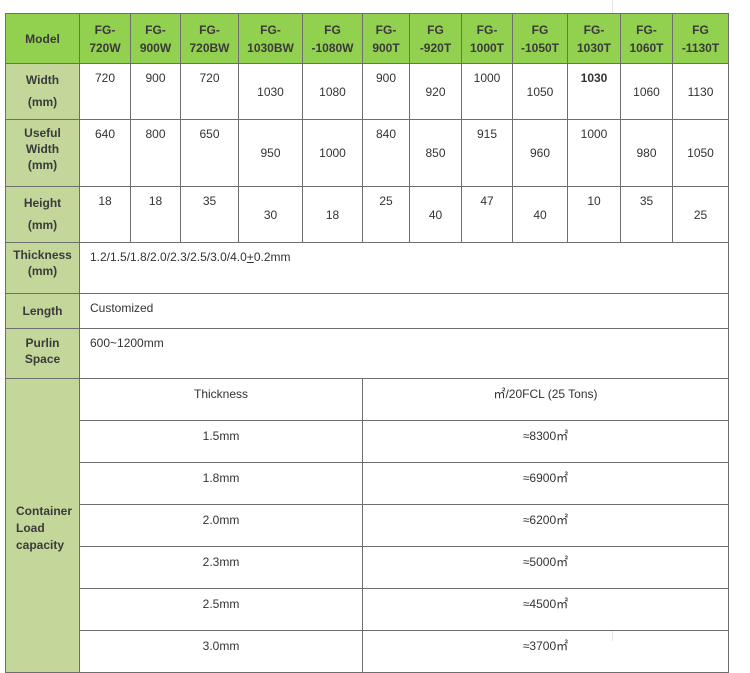 Image resolution: width=750 pixels, height=673 pixels. Describe the element at coordinates (42, 525) in the screenshot. I see `container-label: Container Load capacity` at that location.